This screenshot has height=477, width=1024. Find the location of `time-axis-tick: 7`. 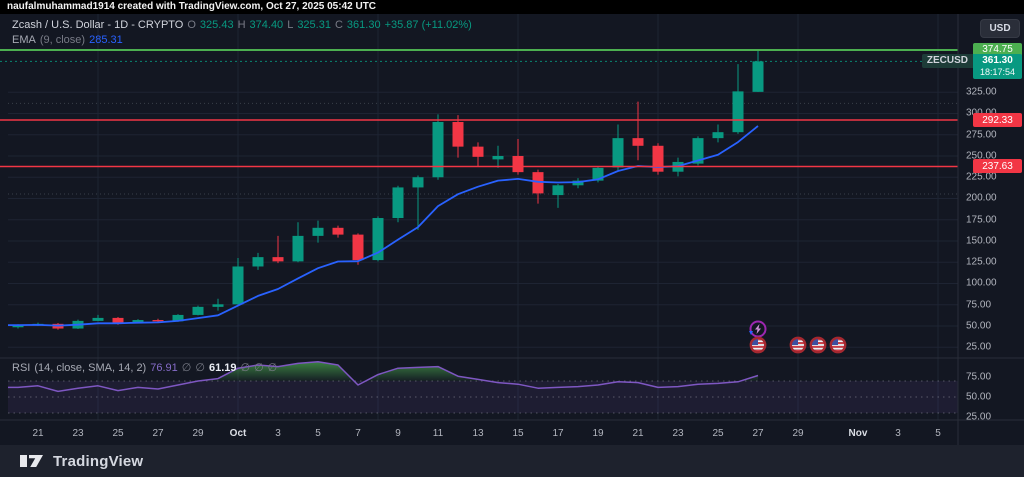

time-axis-tick: 7 is located at coordinates (358, 433).